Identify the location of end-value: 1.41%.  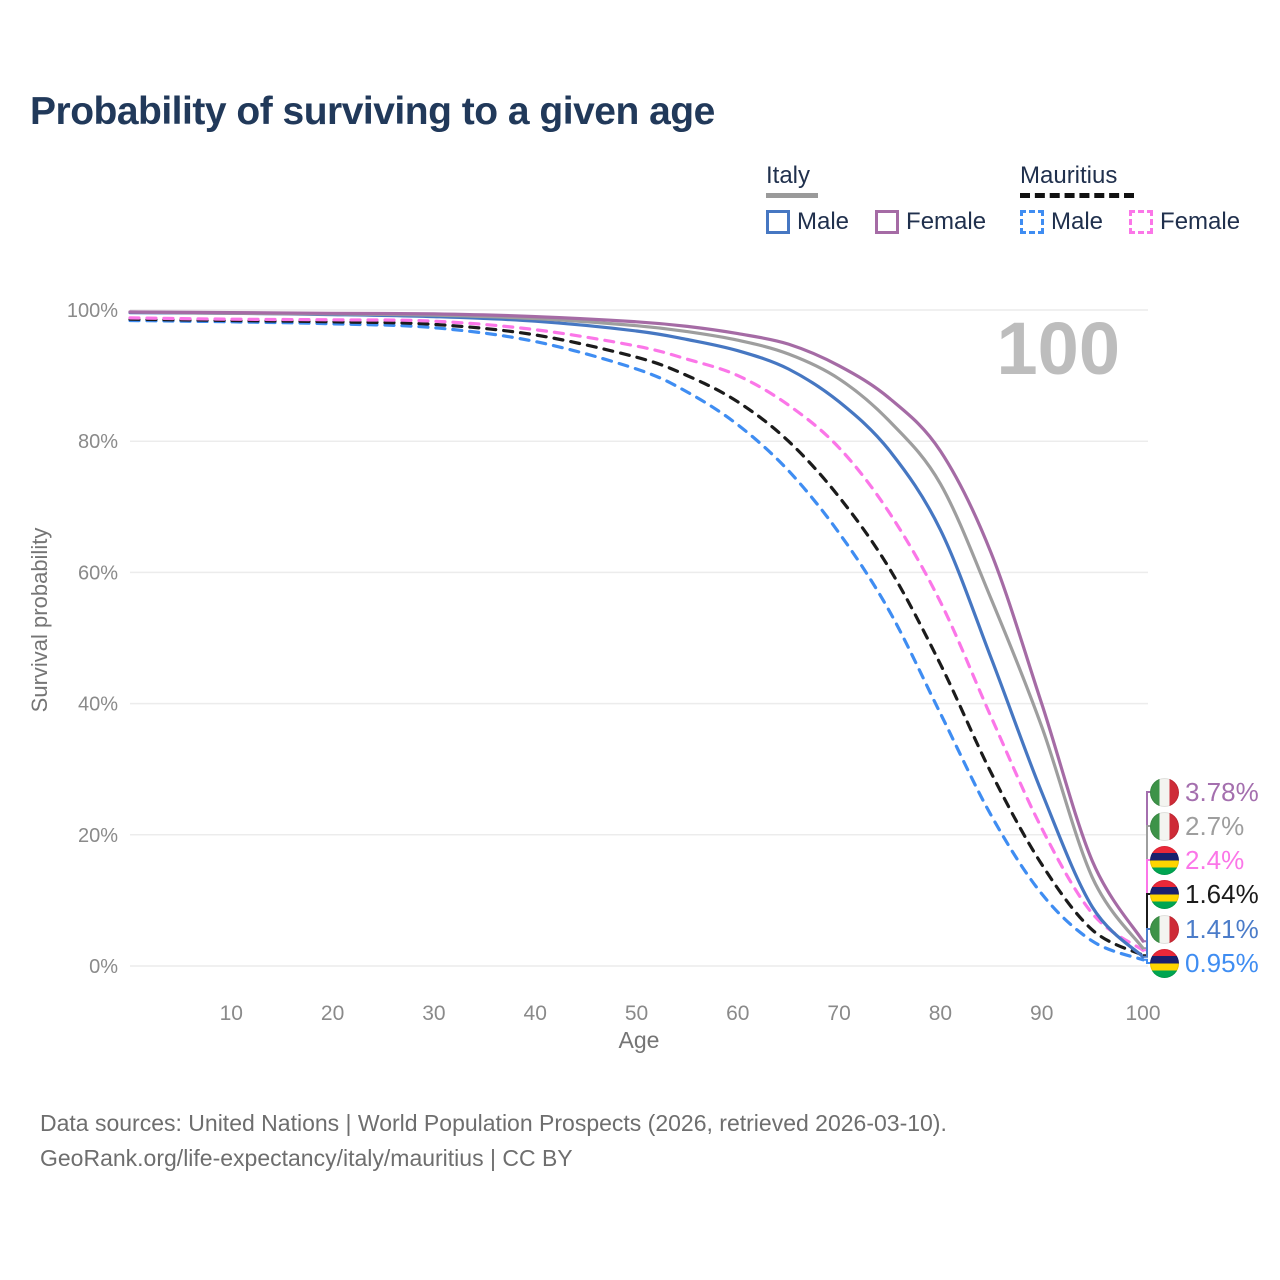
(1222, 928).